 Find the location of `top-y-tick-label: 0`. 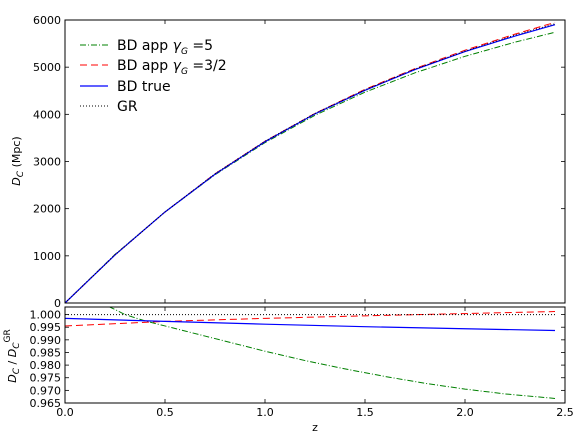

top-y-tick-label: 0 is located at coordinates (57, 303).